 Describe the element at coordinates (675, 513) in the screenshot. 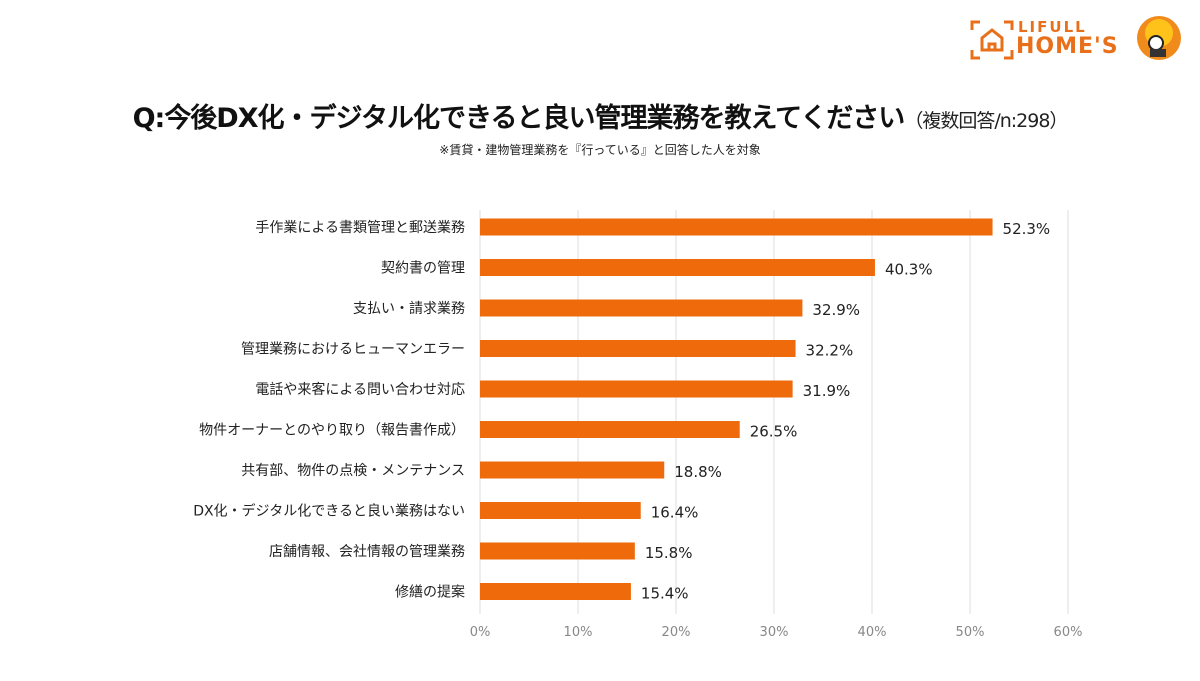

I see `data-label: 16.4%` at that location.